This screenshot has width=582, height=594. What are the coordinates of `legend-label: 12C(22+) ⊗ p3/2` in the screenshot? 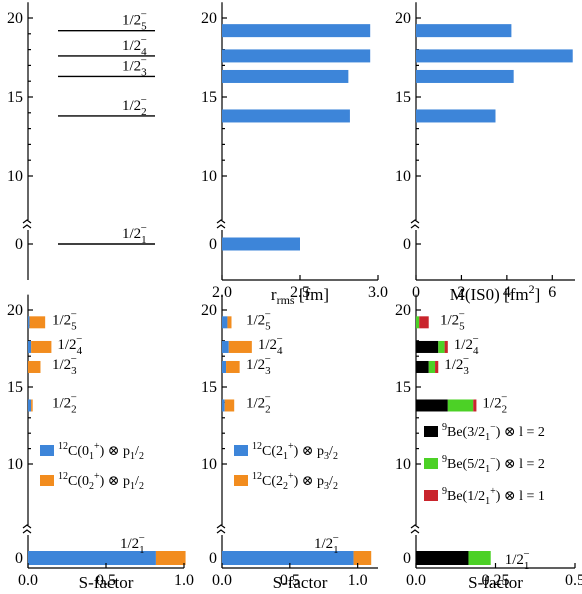 It's located at (295, 481).